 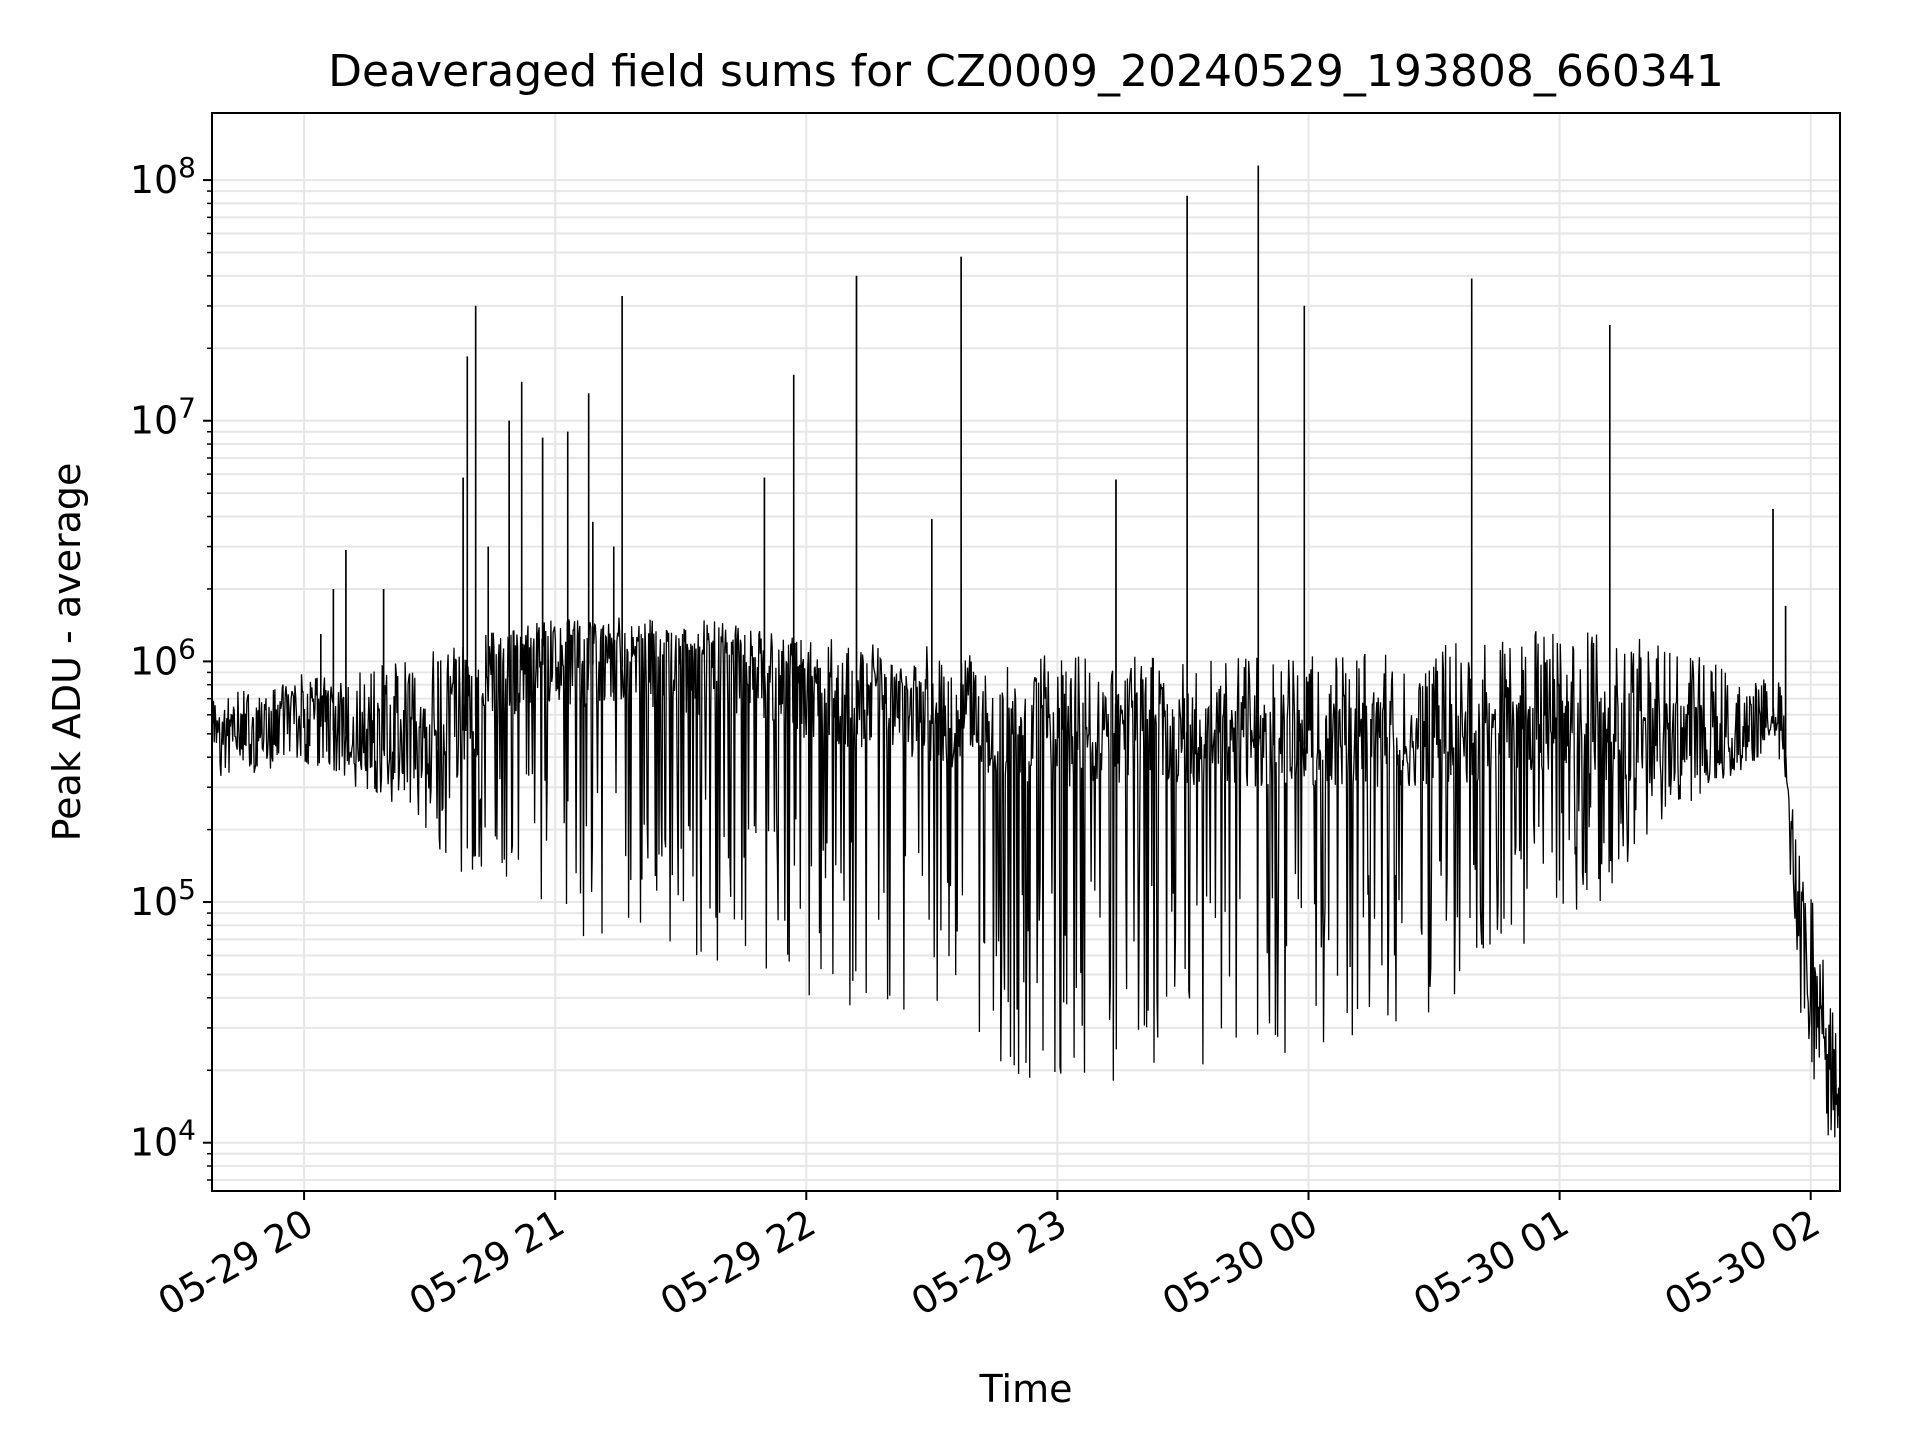 I want to click on y-axis-label: Peak ADU - average, so click(x=67, y=652).